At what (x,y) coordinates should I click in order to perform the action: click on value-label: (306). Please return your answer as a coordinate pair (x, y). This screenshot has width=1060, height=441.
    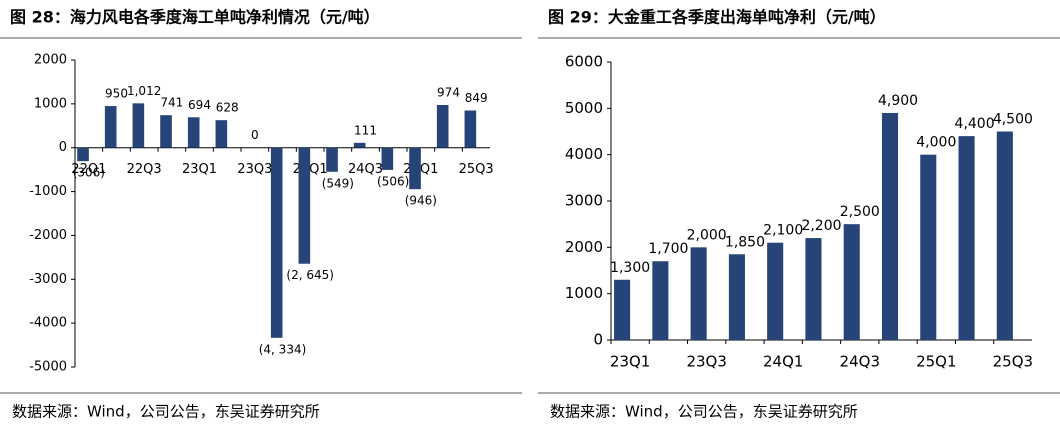
    Looking at the image, I should click on (89, 173).